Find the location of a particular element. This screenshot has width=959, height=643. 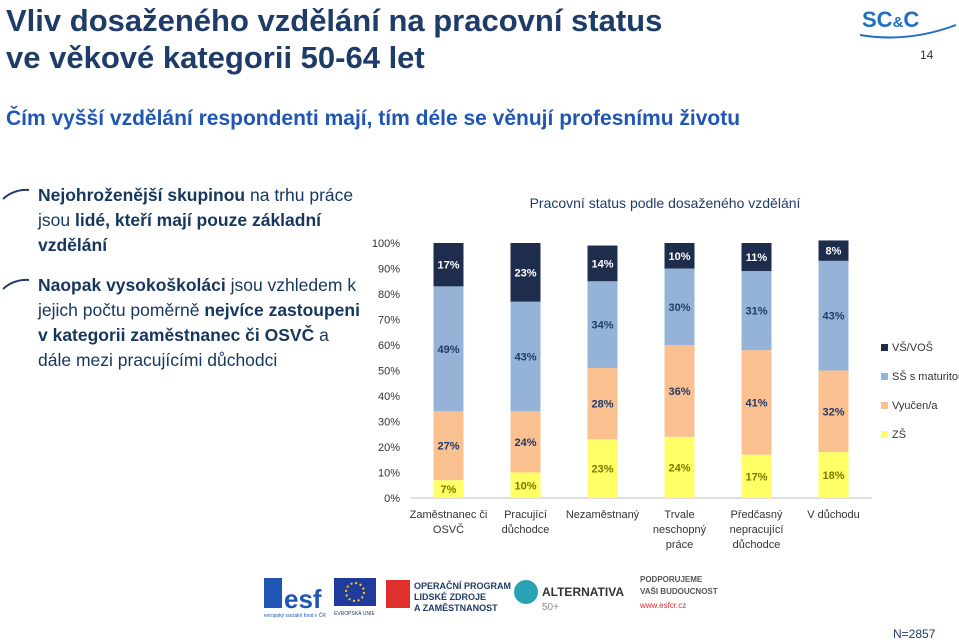

x-tick-label: V důchodu is located at coordinates (833, 515).